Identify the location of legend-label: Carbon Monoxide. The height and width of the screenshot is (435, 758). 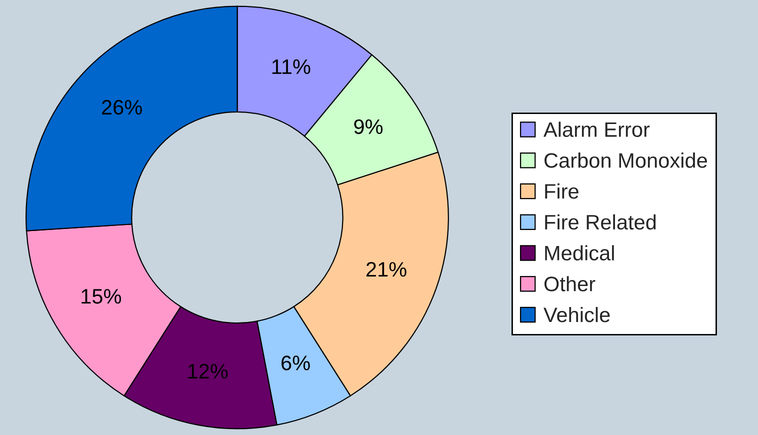
(625, 160).